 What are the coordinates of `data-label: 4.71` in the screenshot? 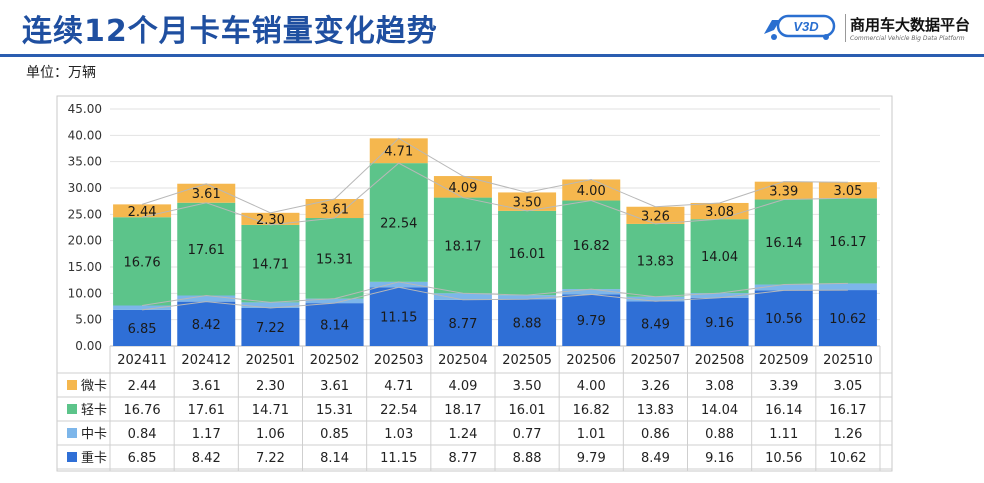 It's located at (398, 152).